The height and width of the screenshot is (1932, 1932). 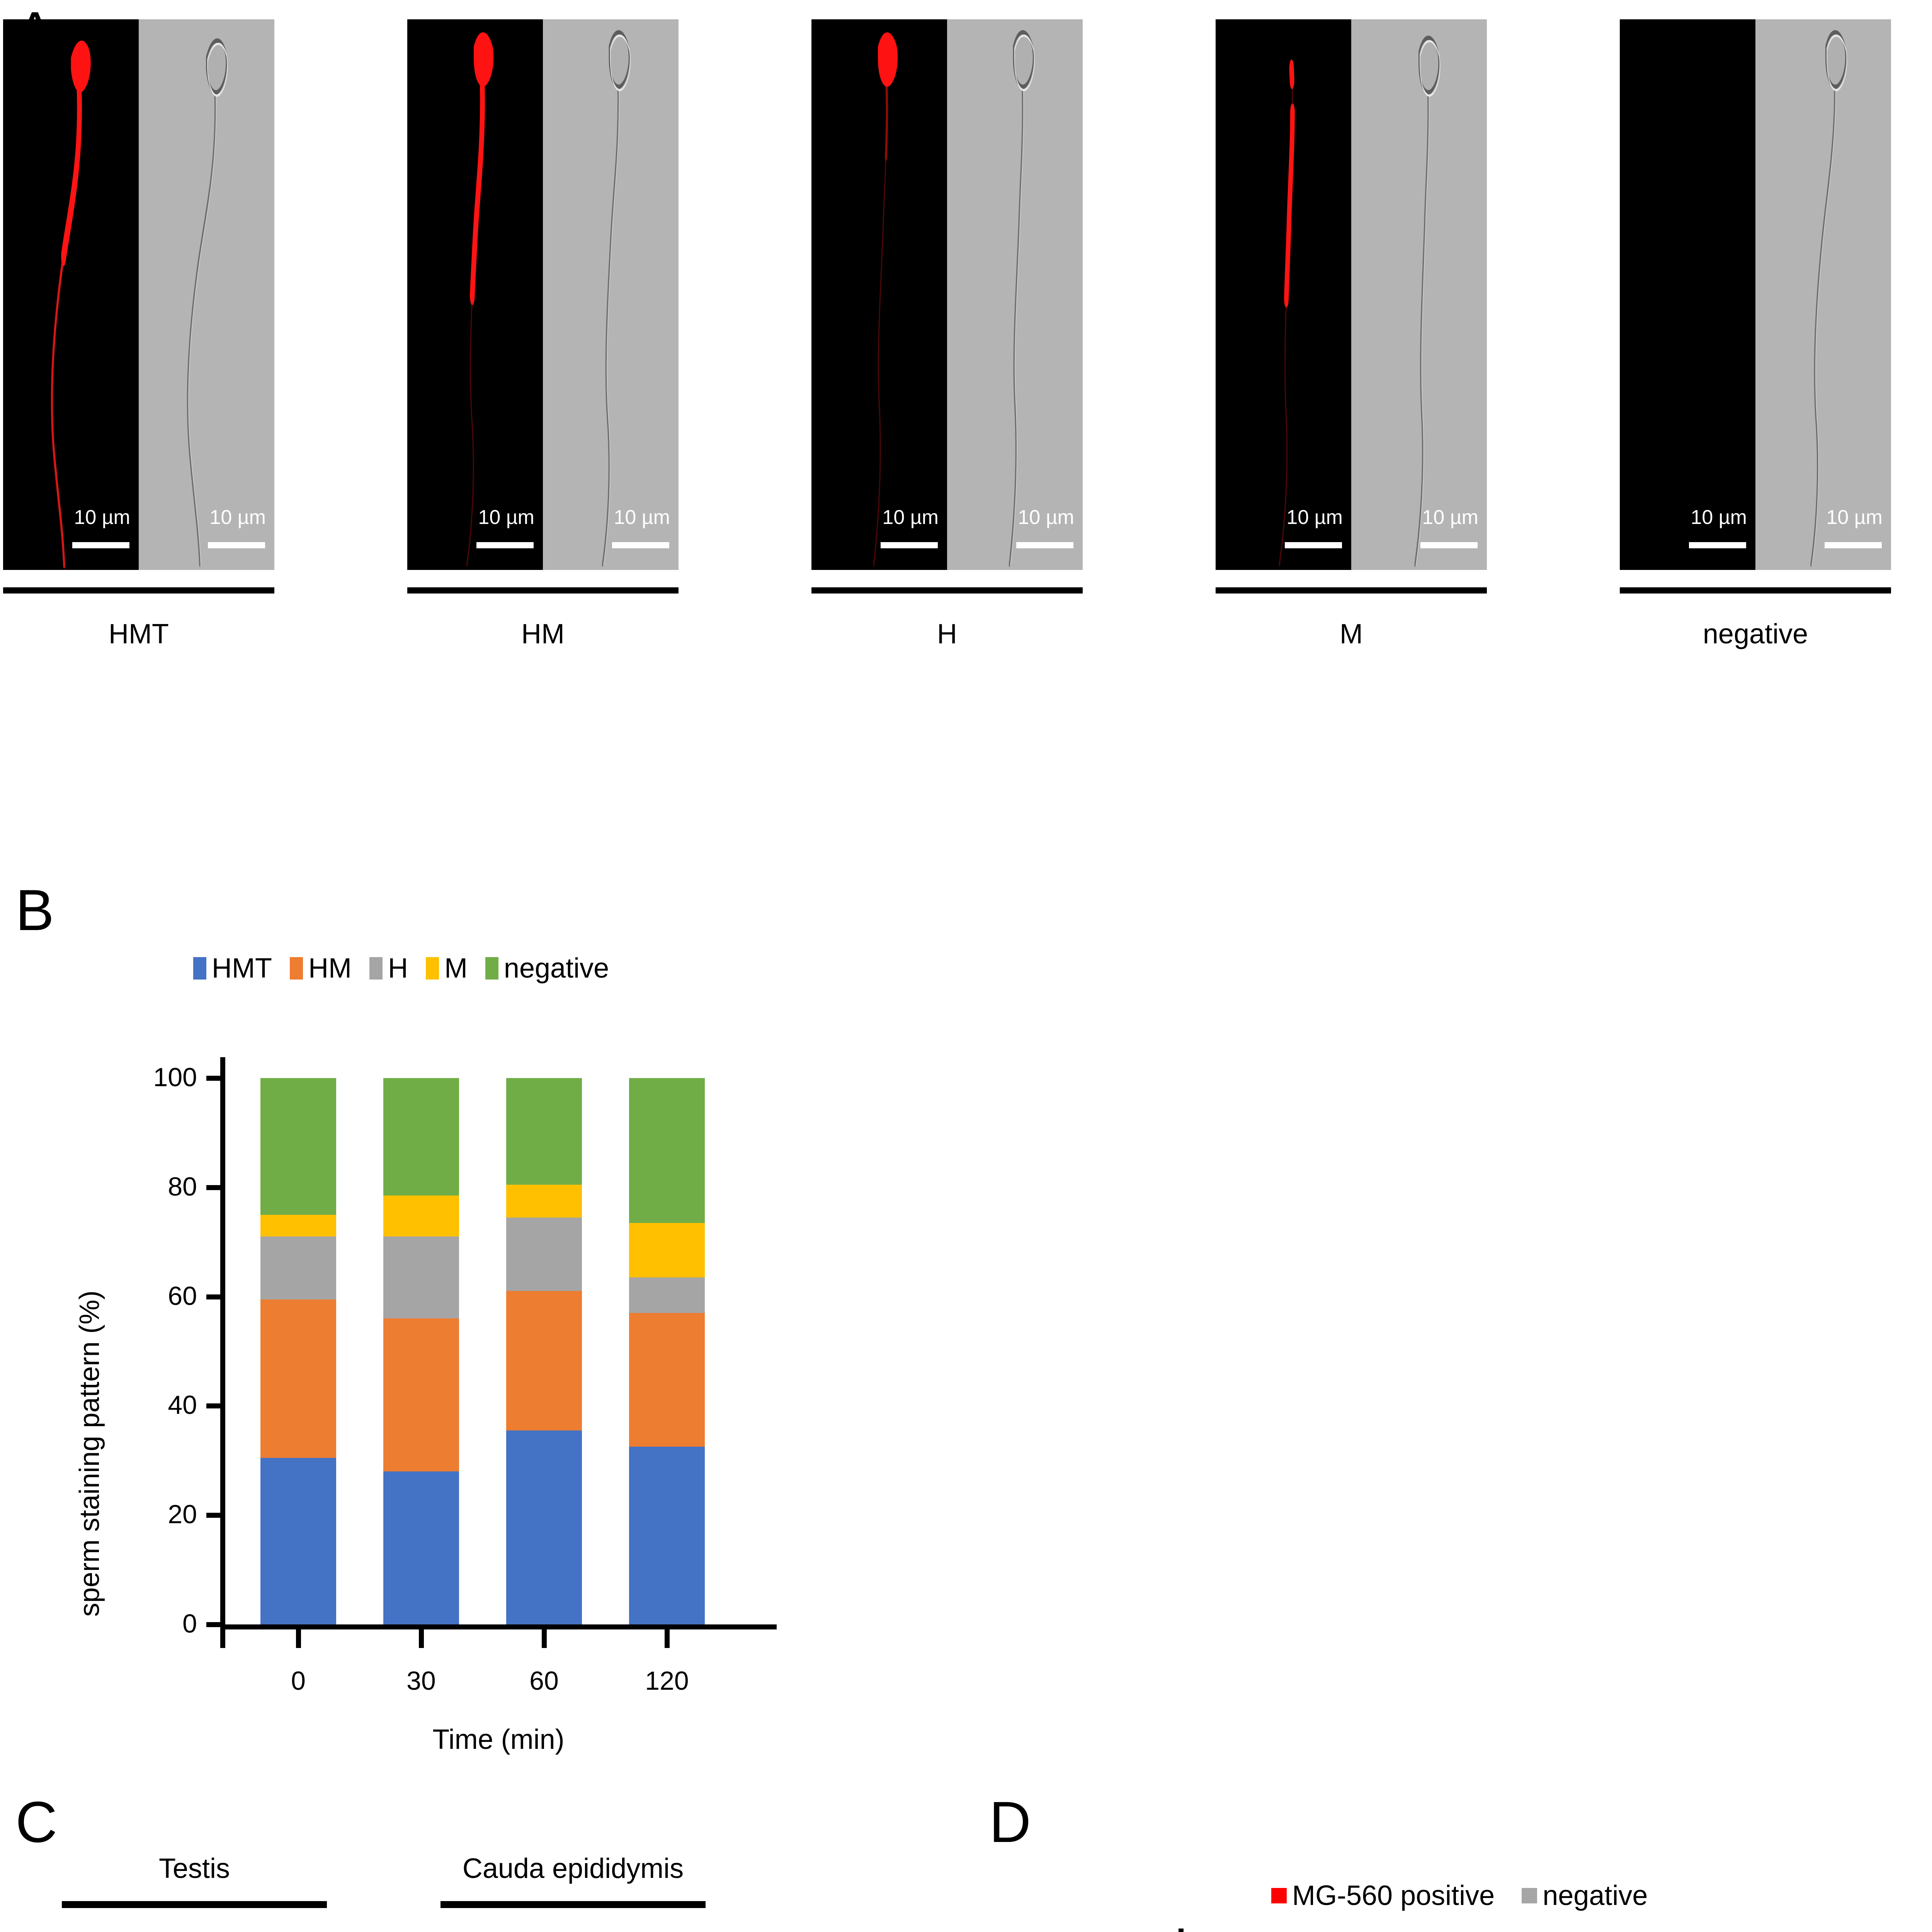 I want to click on panel-b-xtick-label-30: 30, so click(x=421, y=1681).